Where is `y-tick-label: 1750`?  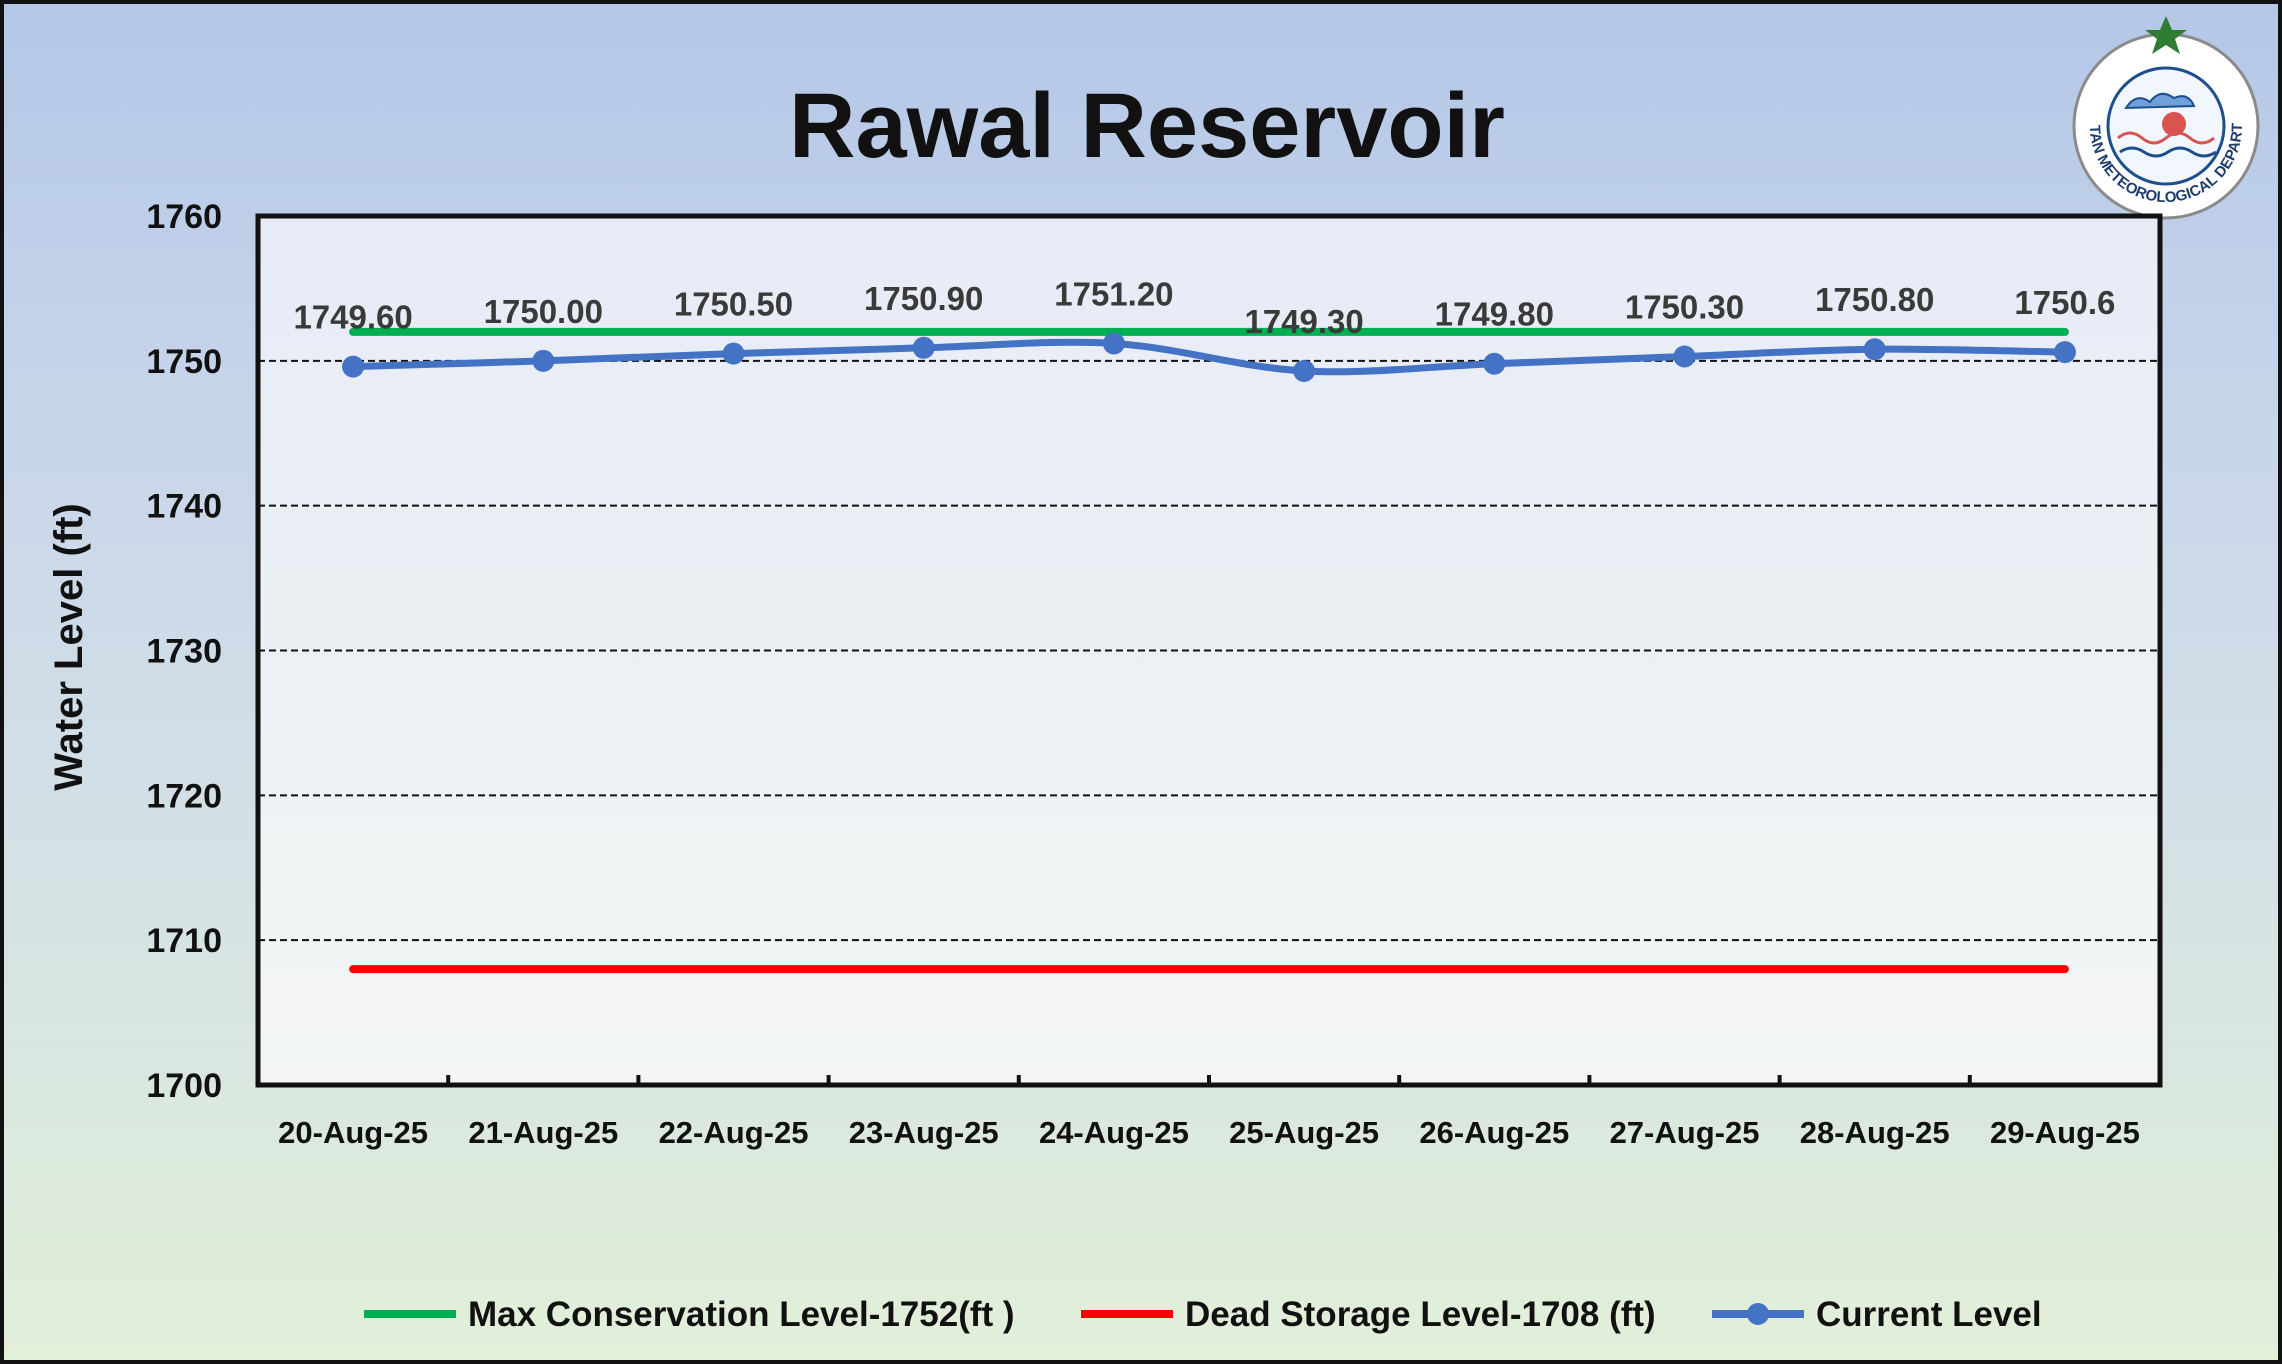
y-tick-label: 1750 is located at coordinates (184, 362).